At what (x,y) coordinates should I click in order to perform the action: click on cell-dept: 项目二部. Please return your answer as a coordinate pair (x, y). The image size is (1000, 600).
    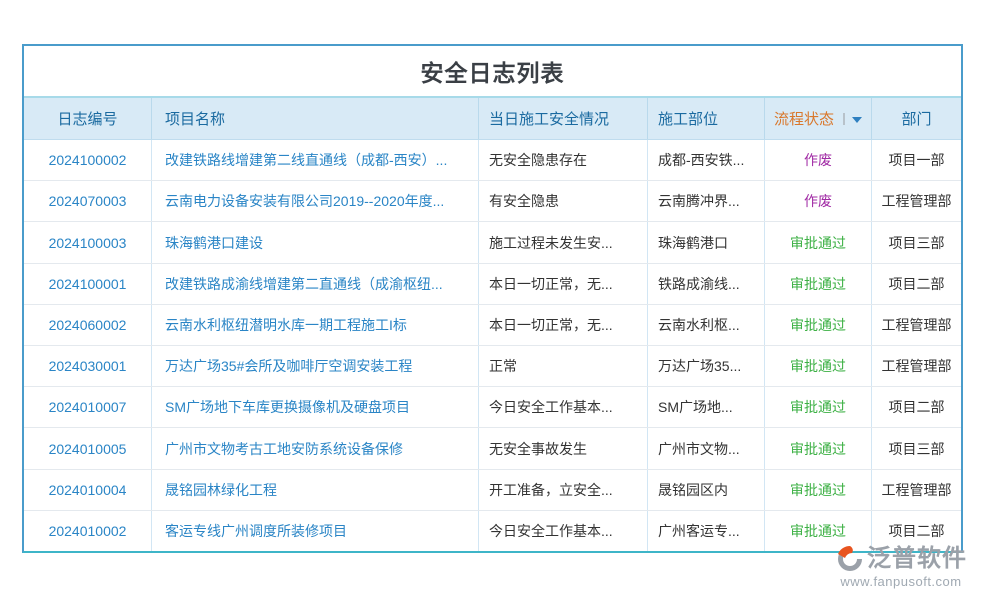
    Looking at the image, I should click on (916, 407).